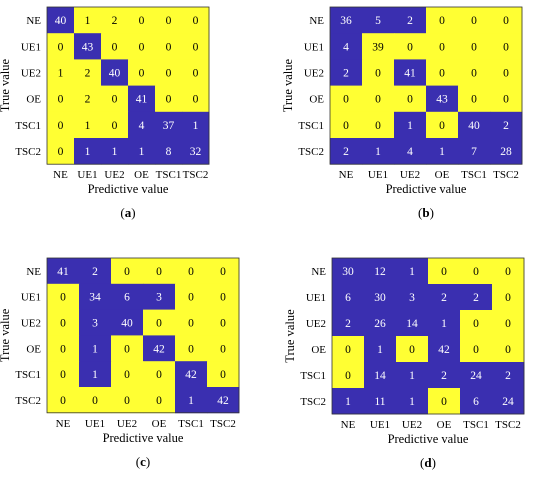 This screenshot has width=550, height=502. Describe the element at coordinates (28, 126) in the screenshot. I see `y-tick-label: TSC1` at that location.